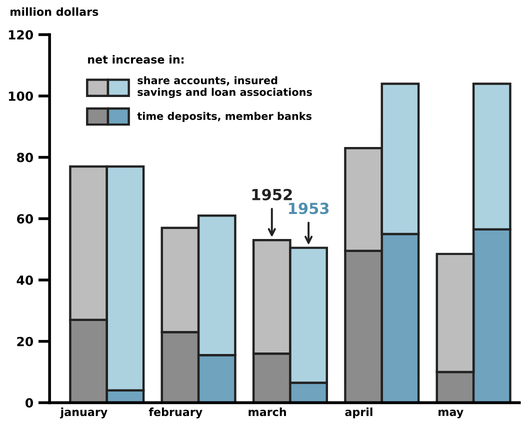 This screenshot has width=522, height=433. Describe the element at coordinates (224, 117) in the screenshot. I see `legend-label: time deposits, member banks` at that location.